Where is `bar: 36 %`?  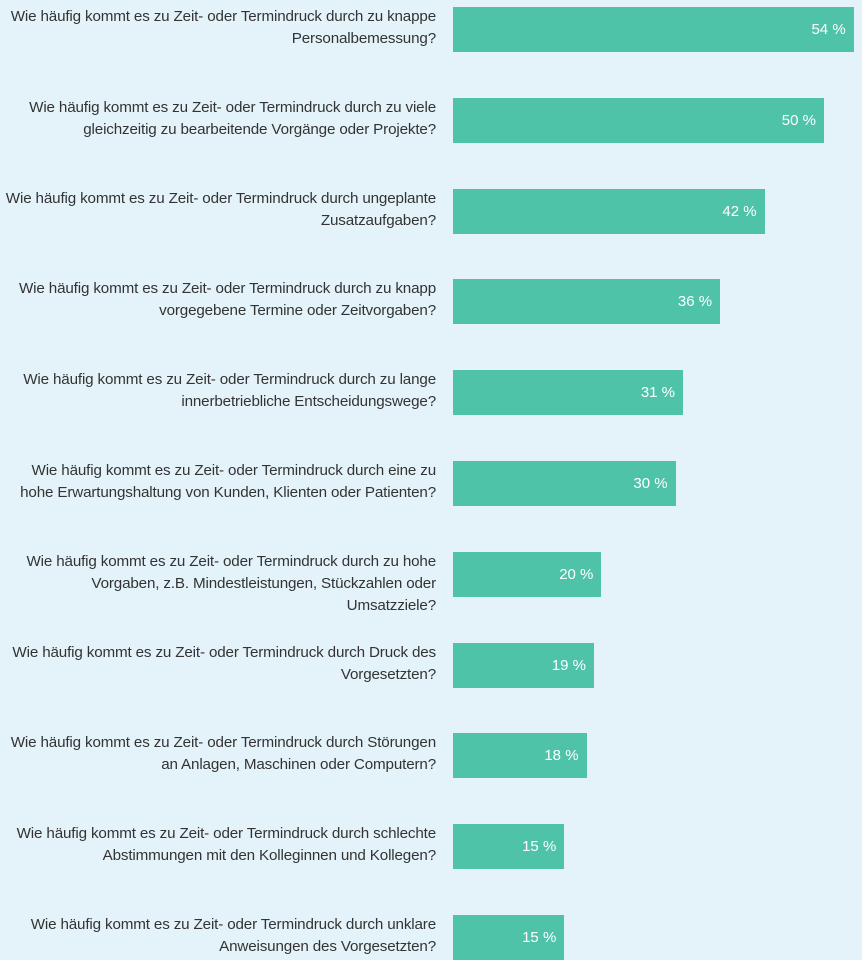 bar: 36 % is located at coordinates (587, 302).